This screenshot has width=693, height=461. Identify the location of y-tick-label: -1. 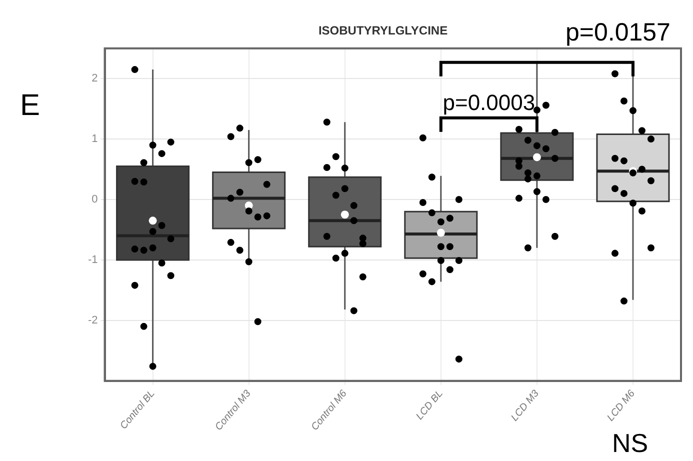
(93, 260).